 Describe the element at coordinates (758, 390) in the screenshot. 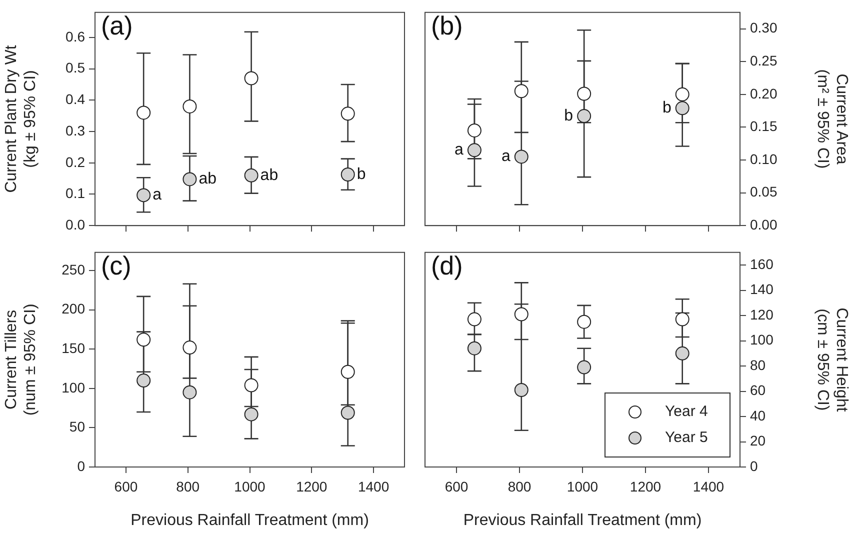

I see `y2-tick-label: 60` at that location.